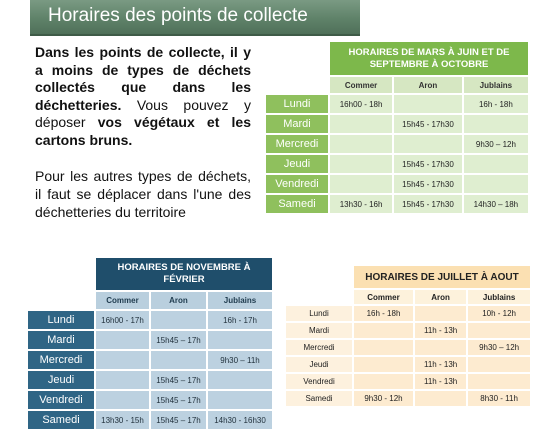 The width and height of the screenshot is (546, 442). I want to click on intro-bold-2: vos végétaux et les cartons bruns., so click(143, 131).